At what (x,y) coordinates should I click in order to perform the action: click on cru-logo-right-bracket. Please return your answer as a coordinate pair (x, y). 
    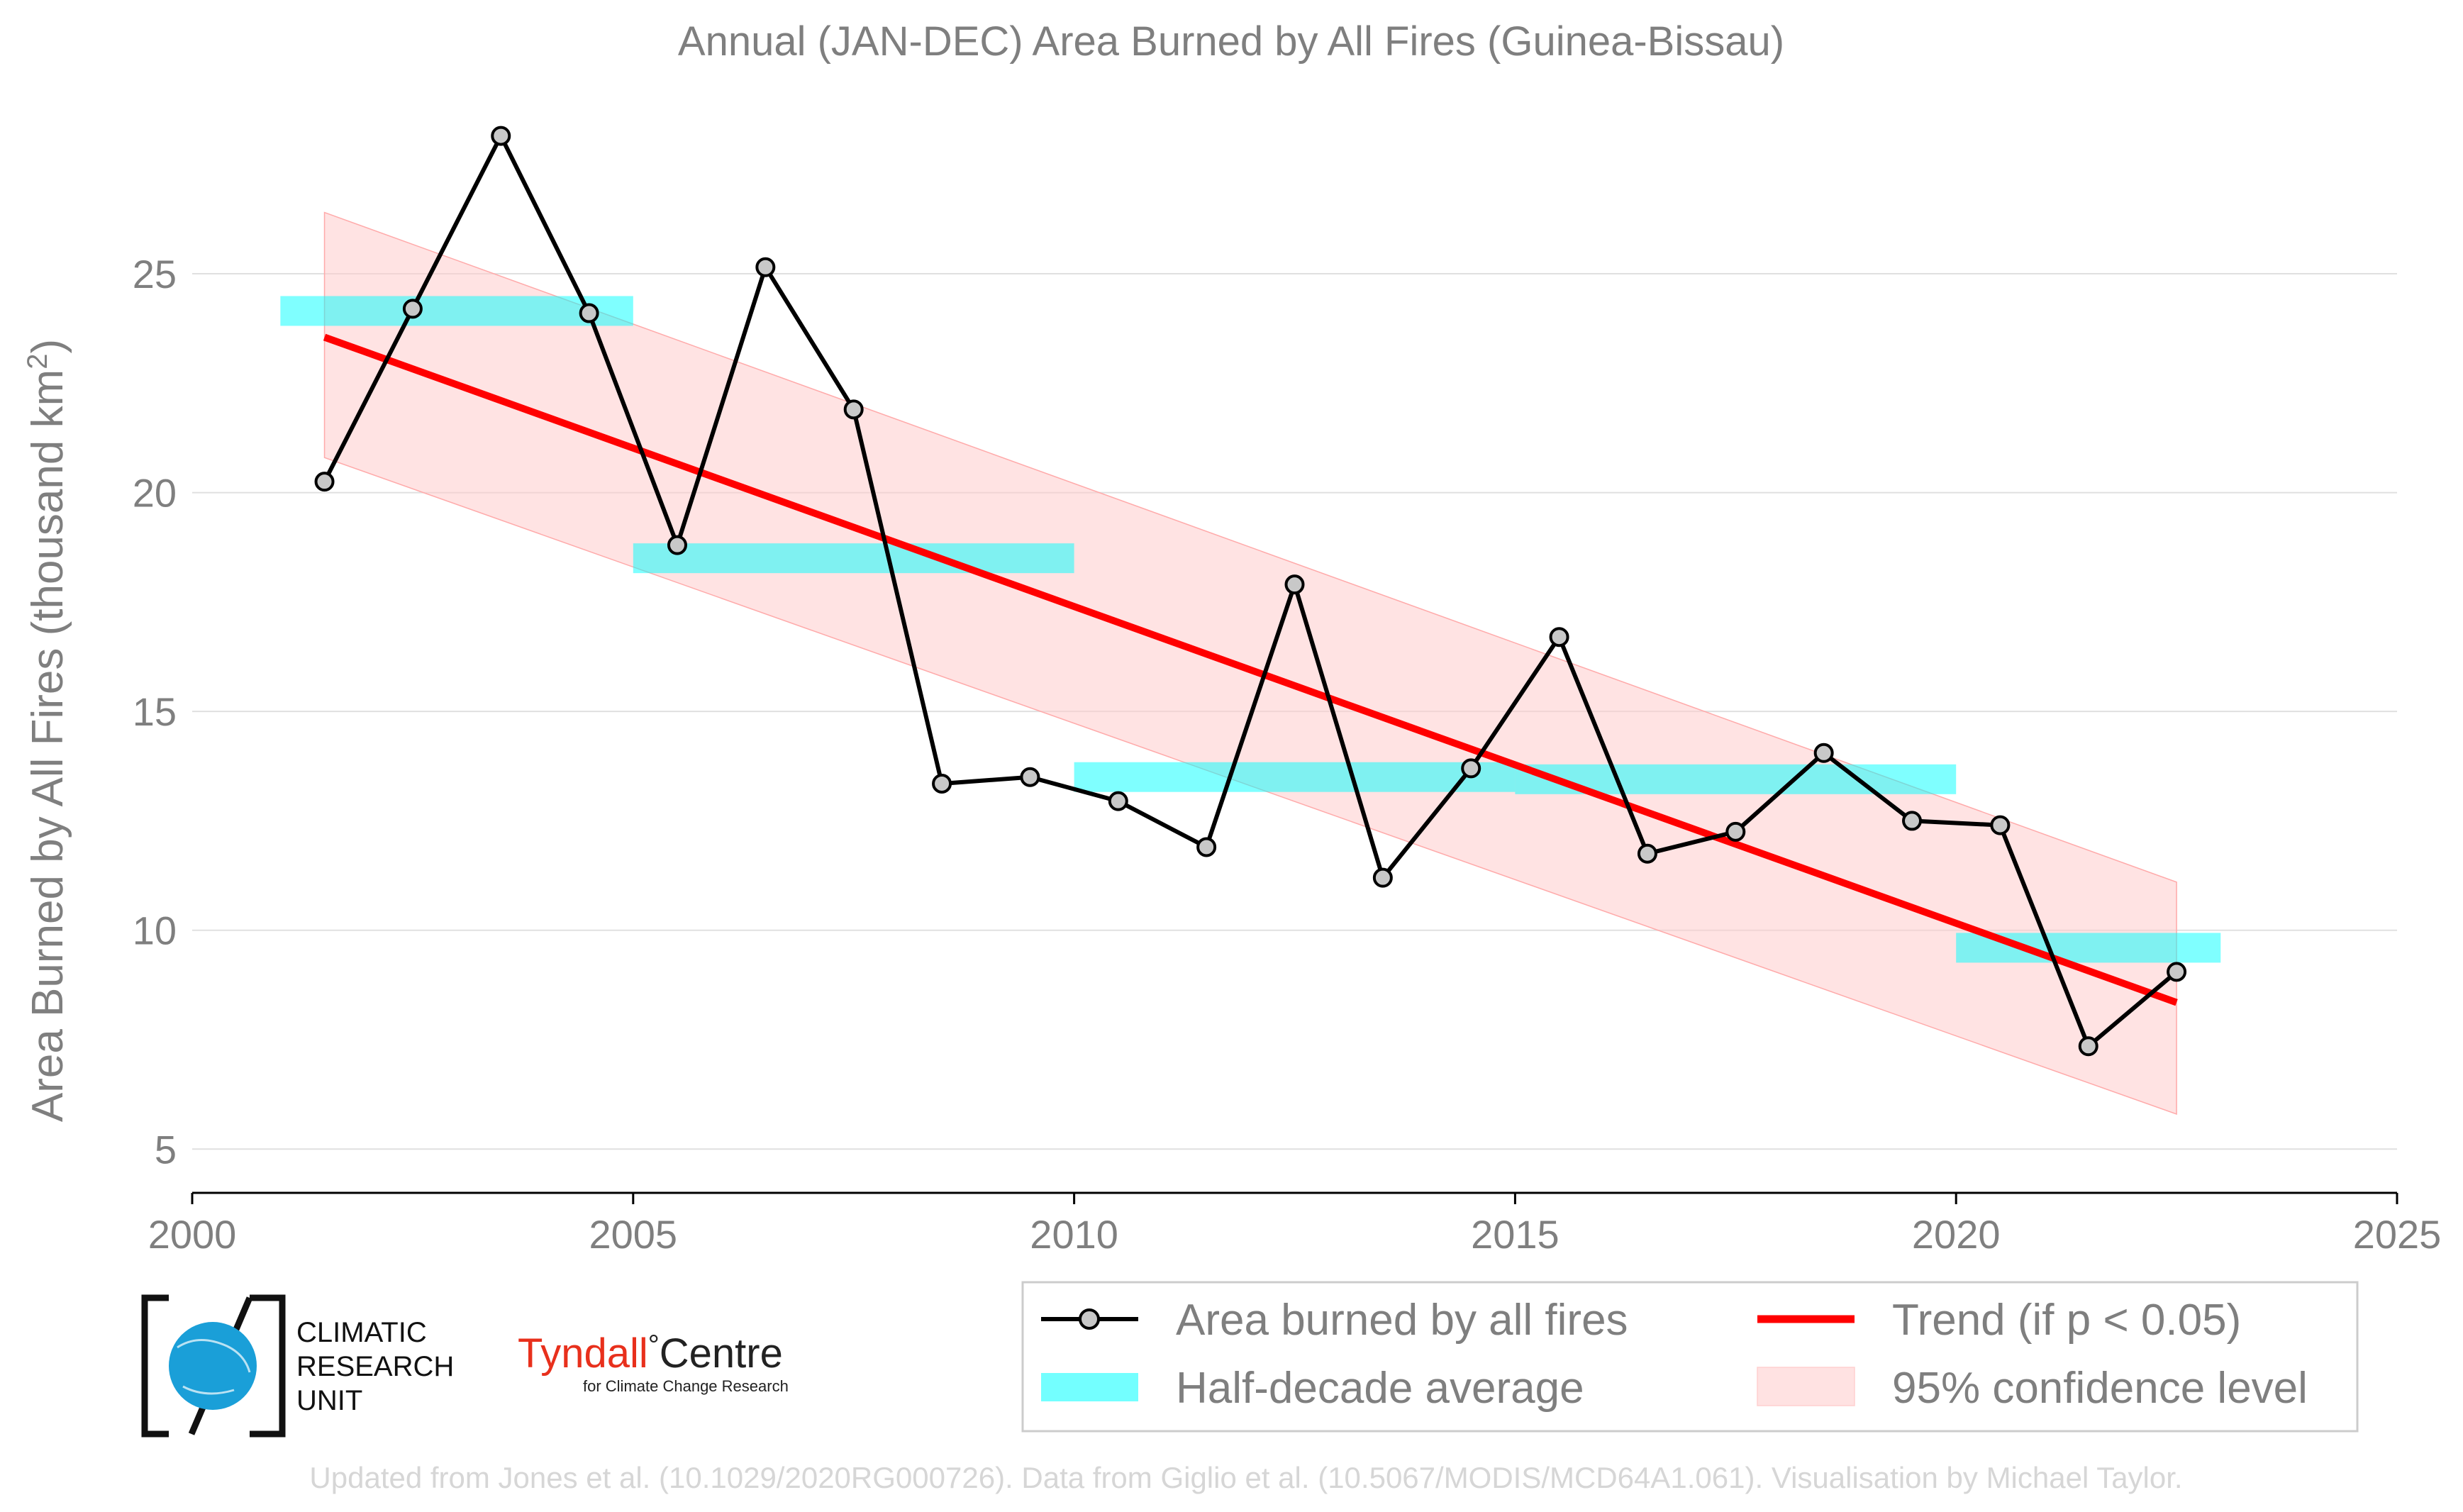
    Looking at the image, I should click on (268, 1366).